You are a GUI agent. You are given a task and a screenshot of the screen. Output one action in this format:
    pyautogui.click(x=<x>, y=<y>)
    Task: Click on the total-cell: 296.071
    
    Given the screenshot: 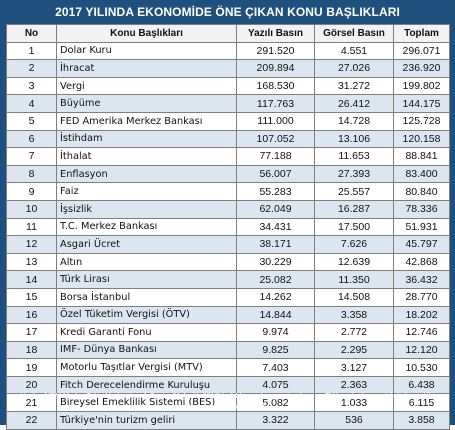 What is the action you would take?
    pyautogui.click(x=421, y=51)
    